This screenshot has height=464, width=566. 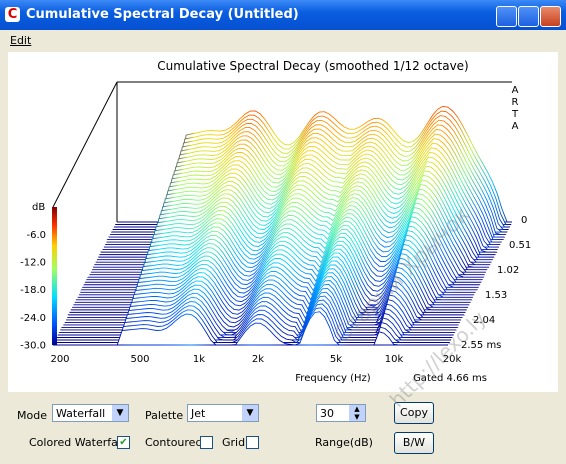 What do you see at coordinates (36, 235) in the screenshot?
I see `y-tick-label: -6.0` at bounding box center [36, 235].